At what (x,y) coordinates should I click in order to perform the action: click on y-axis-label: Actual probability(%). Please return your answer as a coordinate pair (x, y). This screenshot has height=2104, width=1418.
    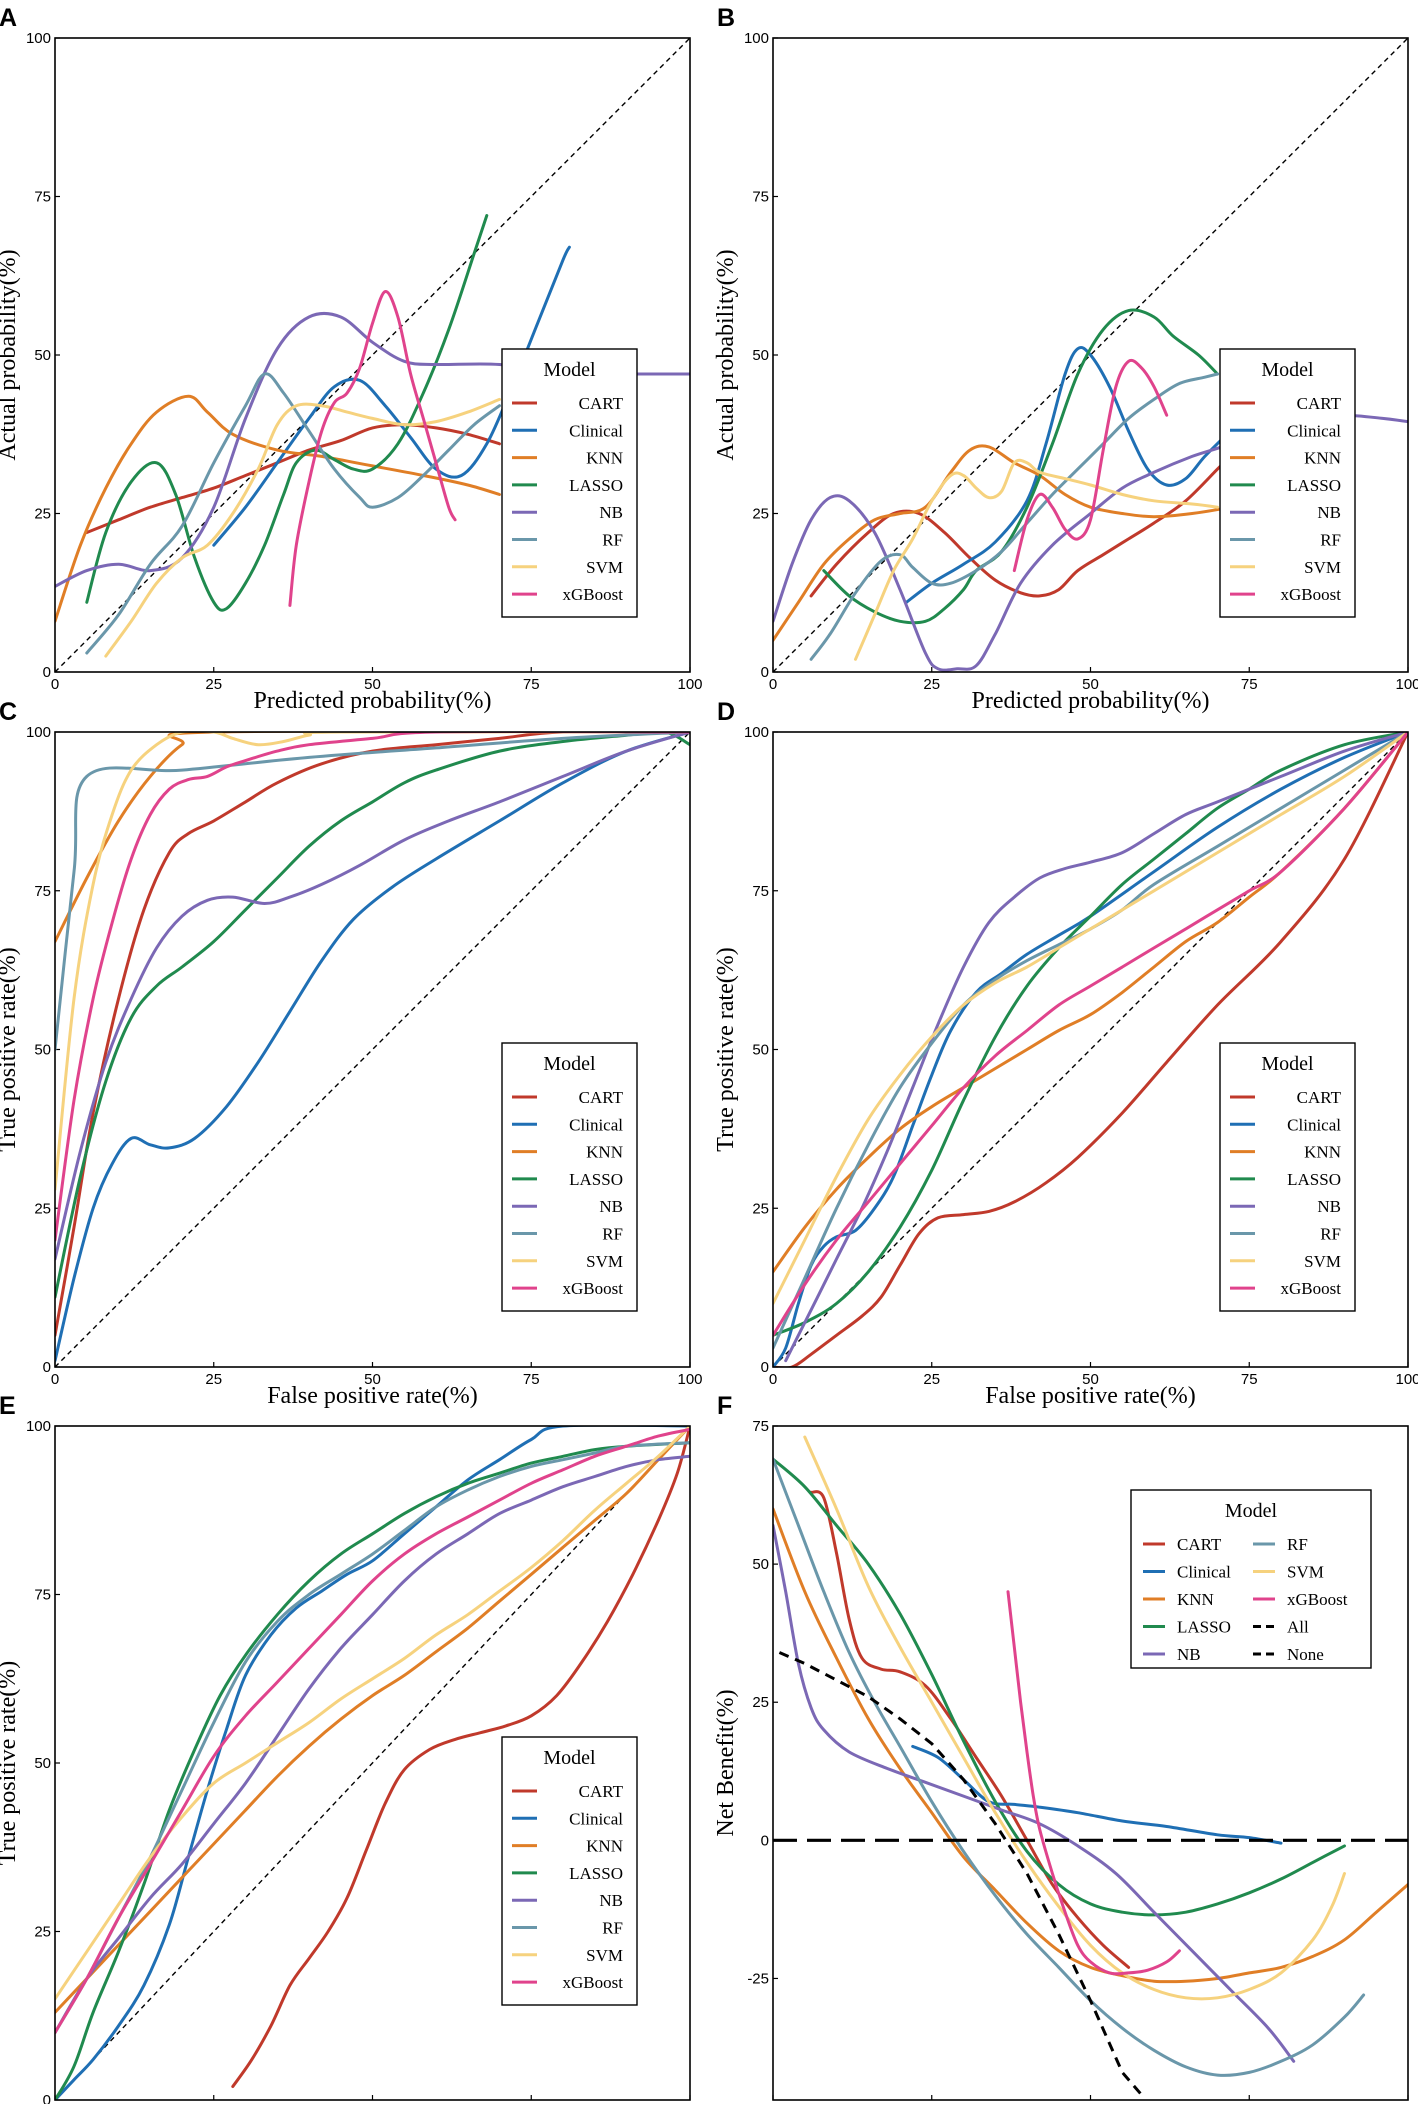
    Looking at the image, I should click on (10, 354).